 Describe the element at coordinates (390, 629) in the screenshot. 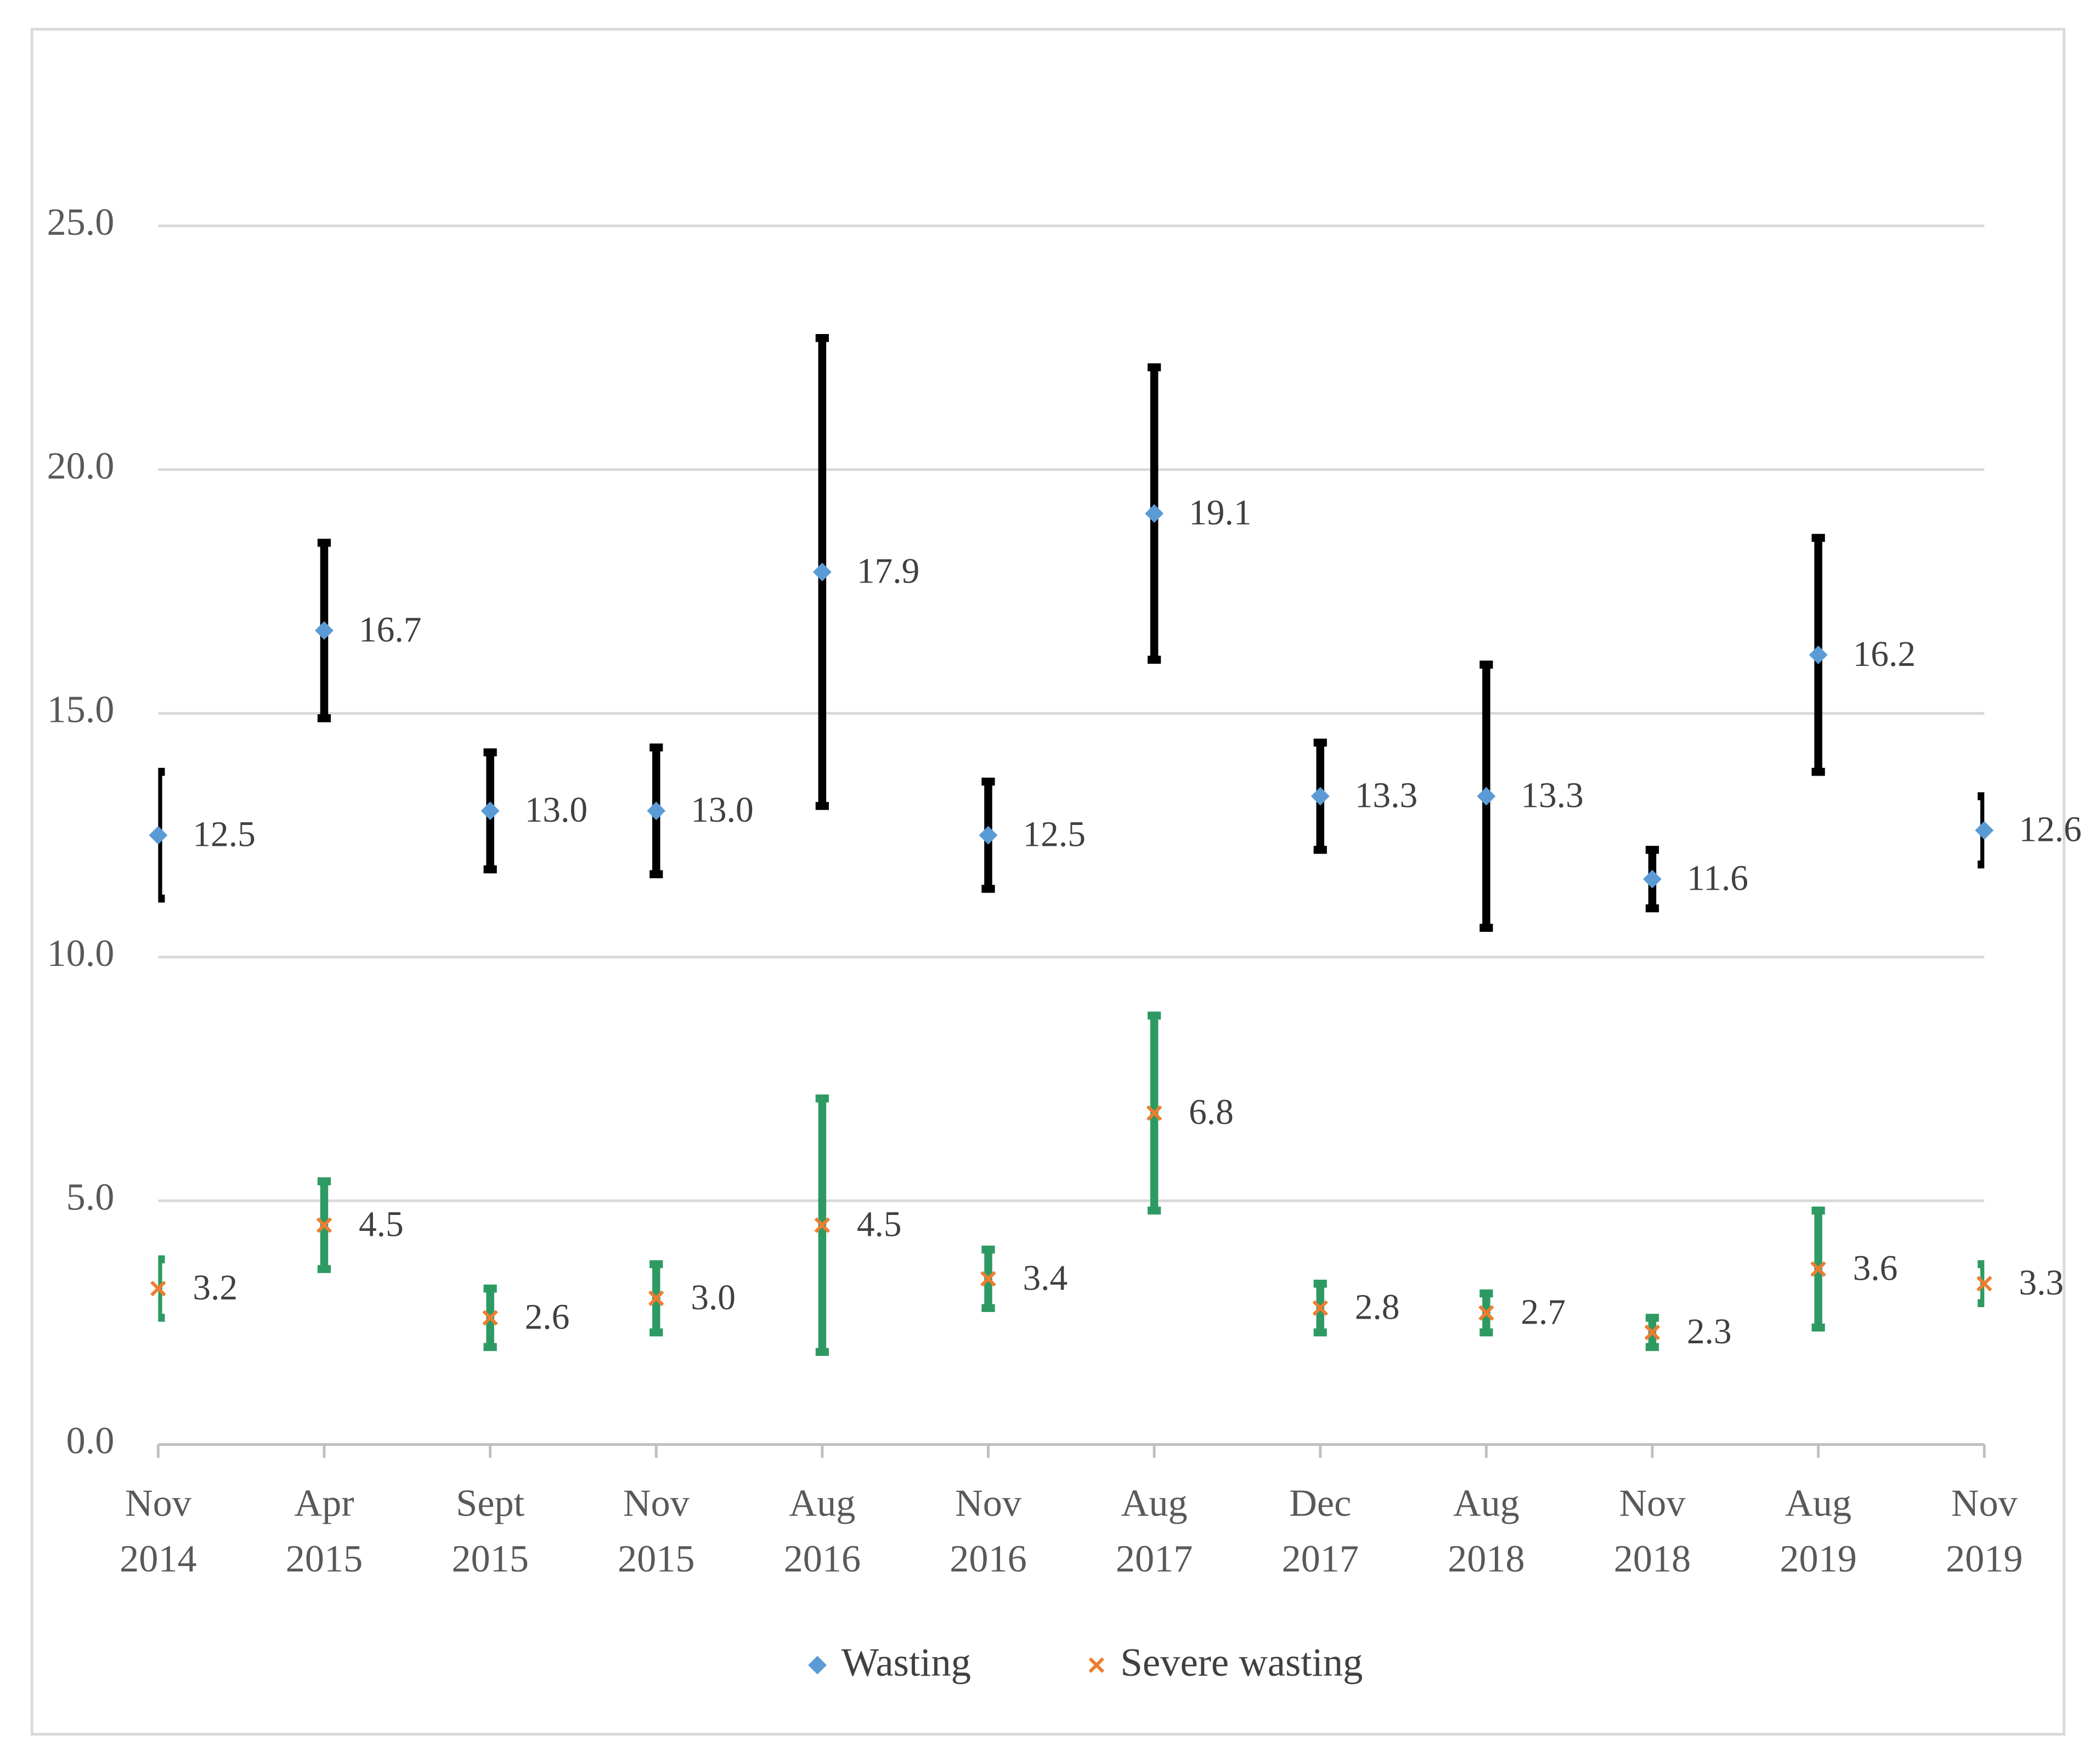

I see `data-label: 16.7` at that location.